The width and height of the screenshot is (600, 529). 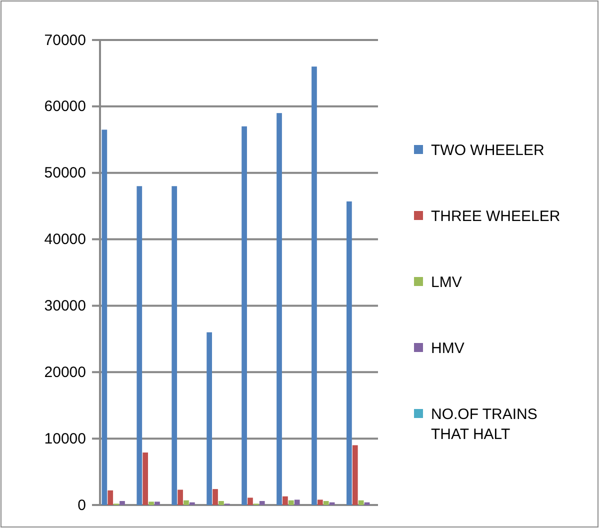 I want to click on y-tick-label: 70000, so click(x=65, y=40).